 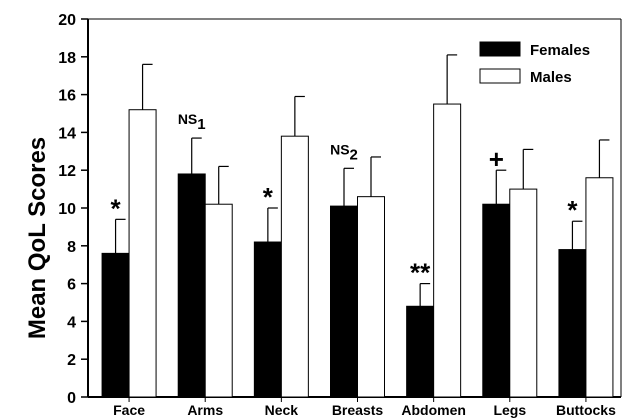 What do you see at coordinates (129, 410) in the screenshot?
I see `x-tick-label: Face` at bounding box center [129, 410].